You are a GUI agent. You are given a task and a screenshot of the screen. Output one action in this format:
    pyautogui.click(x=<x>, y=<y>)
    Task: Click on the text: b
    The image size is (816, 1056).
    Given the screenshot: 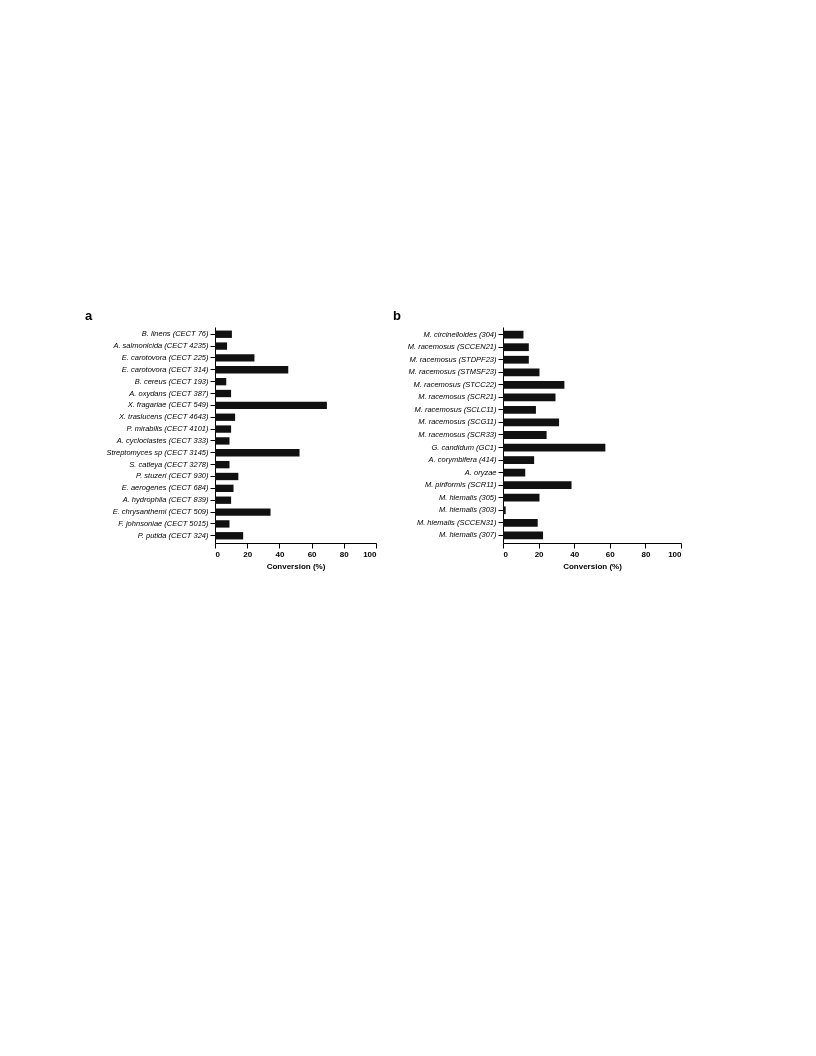 What is the action you would take?
    pyautogui.click(x=397, y=315)
    